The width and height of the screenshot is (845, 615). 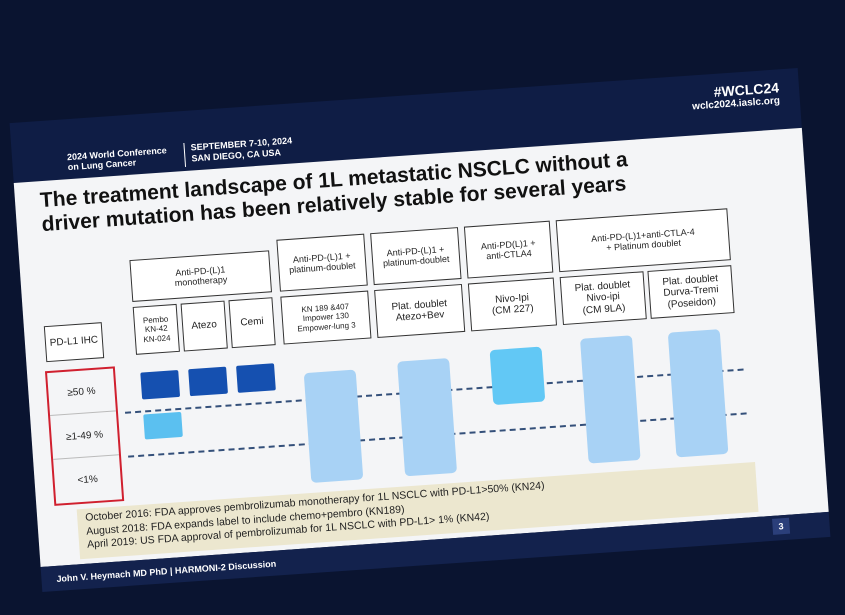 I want to click on column-header: Pembo KN-42 KN-024, so click(x=156, y=329).